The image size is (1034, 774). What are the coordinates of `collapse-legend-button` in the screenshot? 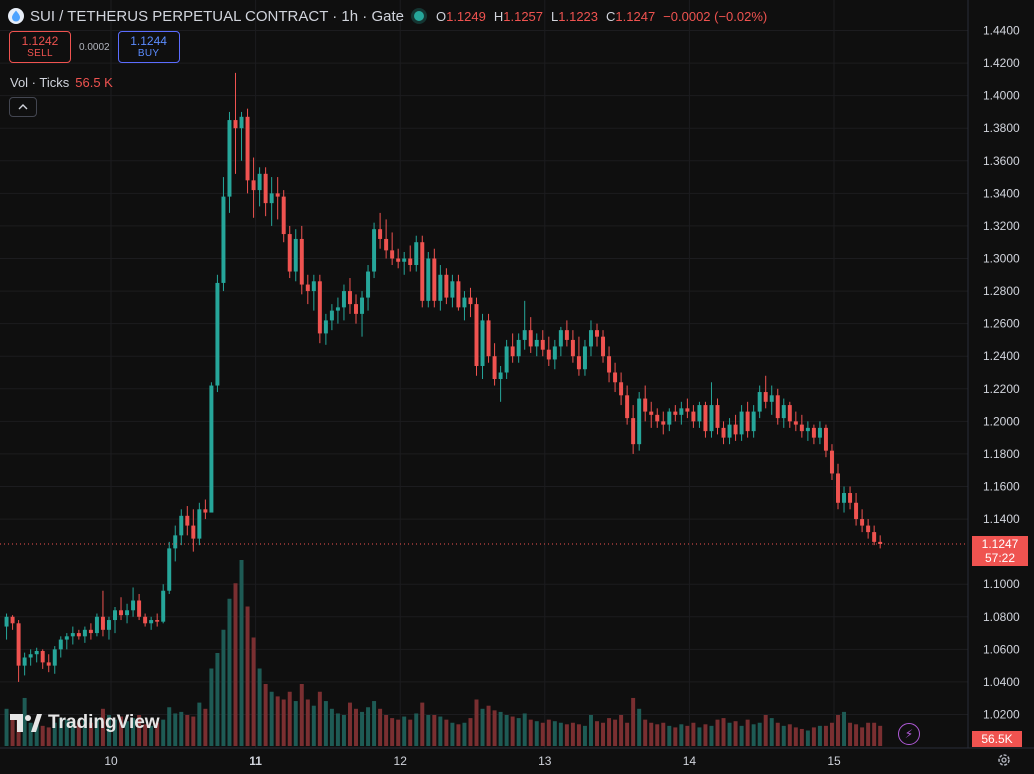 It's located at (23, 107).